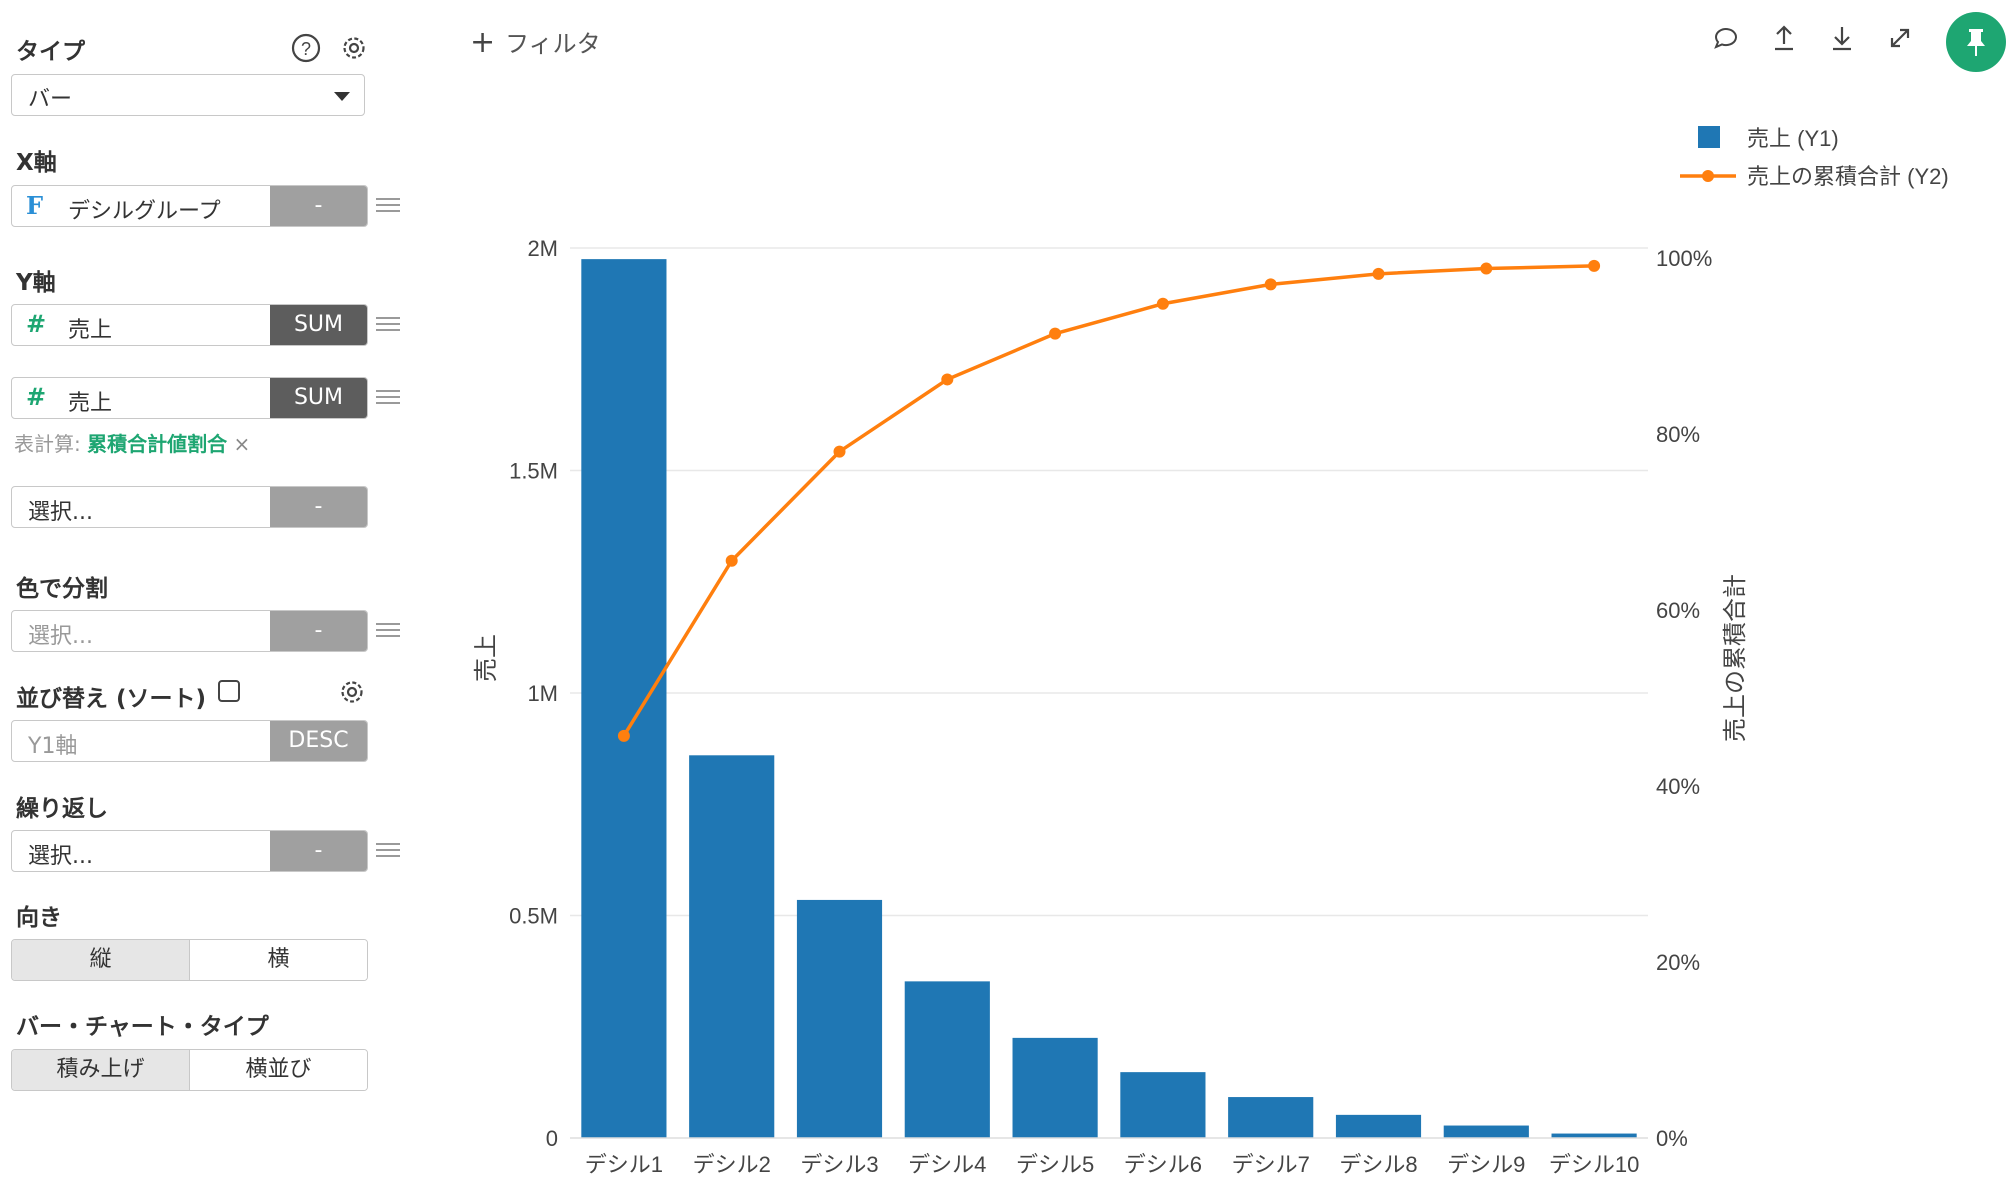 This screenshot has width=2010, height=1188. What do you see at coordinates (1678, 962) in the screenshot?
I see `y2-tick-label: 20%` at bounding box center [1678, 962].